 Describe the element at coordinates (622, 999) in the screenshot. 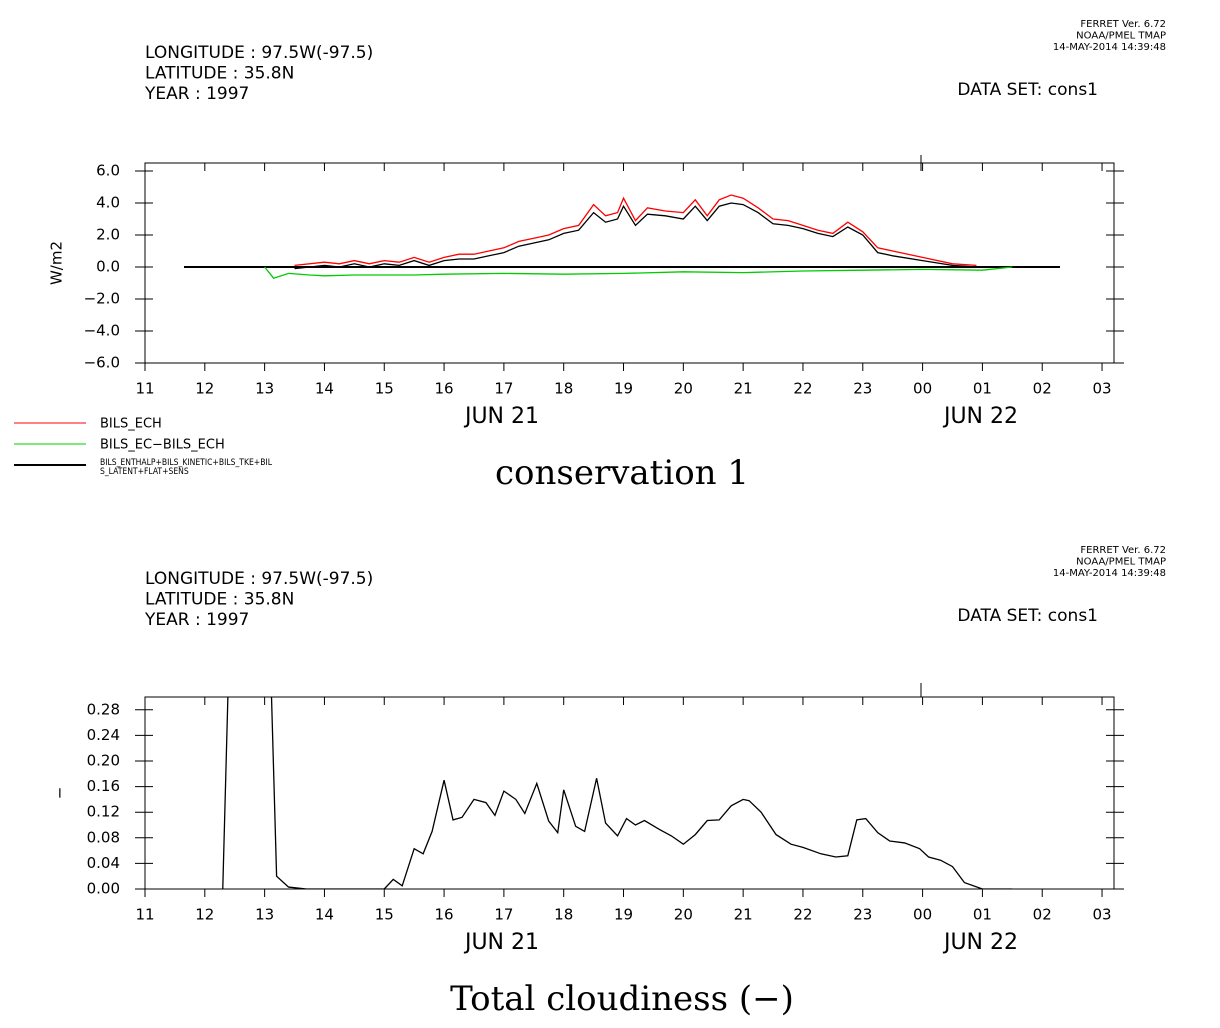

I see `chart-title: Total cloudiness (−)` at that location.